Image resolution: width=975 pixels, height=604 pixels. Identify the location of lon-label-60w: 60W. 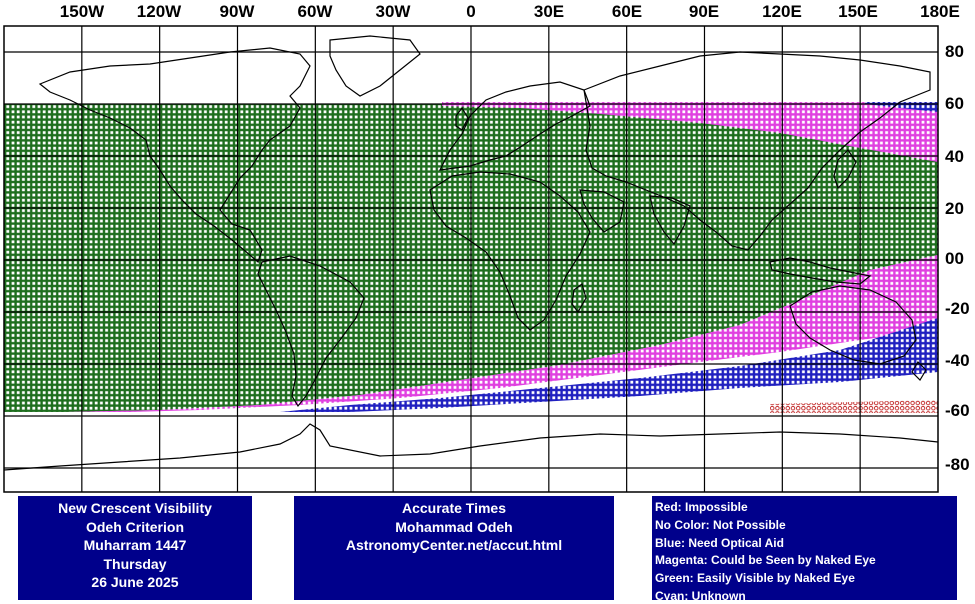
(315, 11).